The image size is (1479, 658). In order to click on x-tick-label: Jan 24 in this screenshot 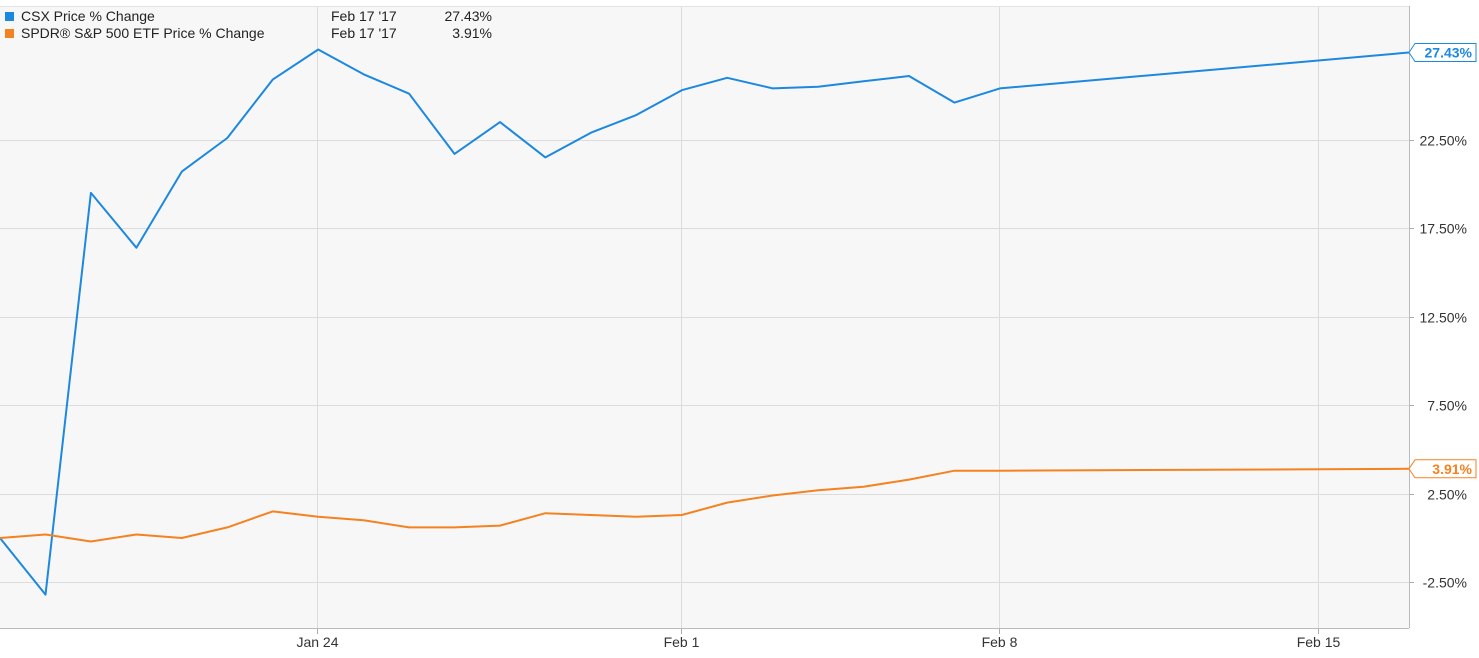, I will do `click(317, 642)`.